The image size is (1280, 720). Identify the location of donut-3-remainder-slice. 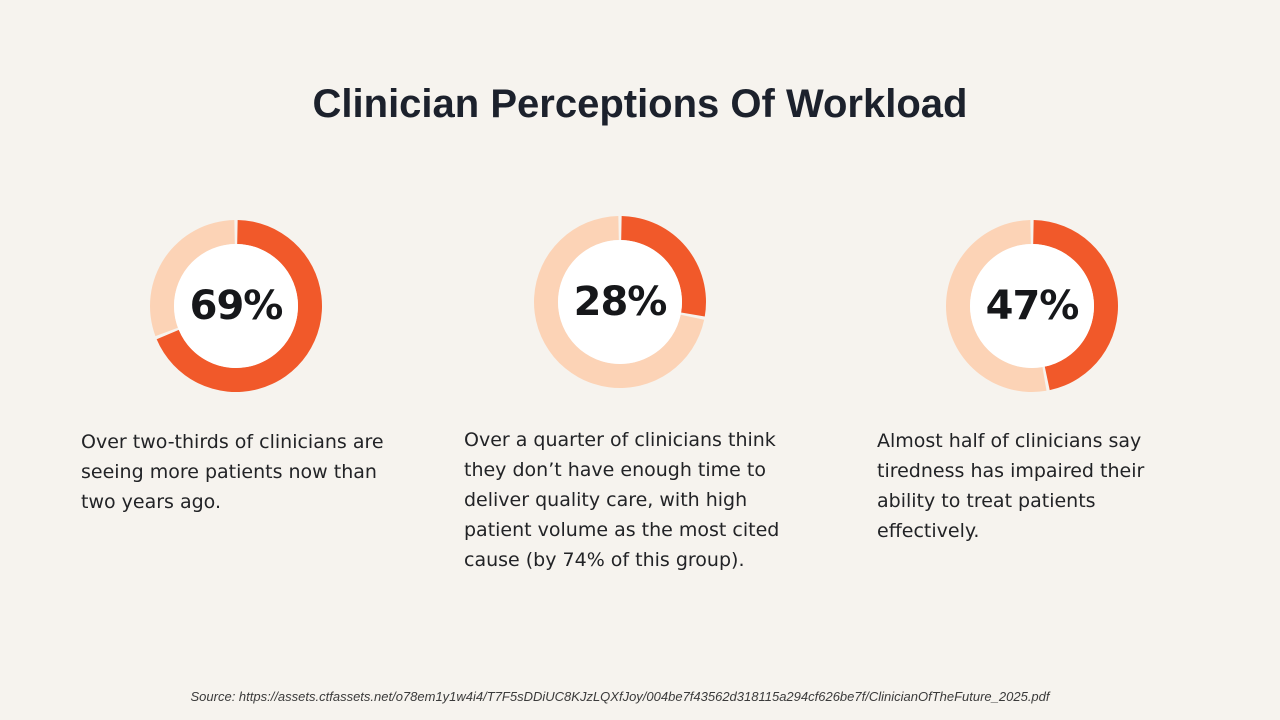
(996, 306).